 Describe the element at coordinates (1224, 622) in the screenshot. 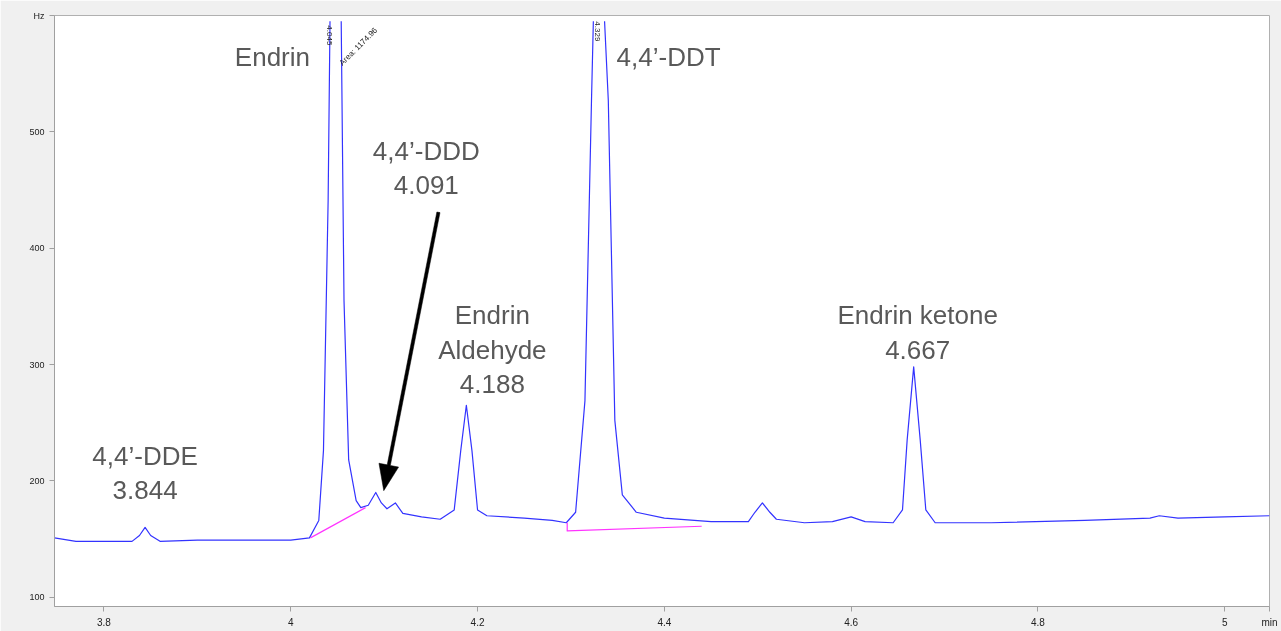

I see `x-tick-label: 5` at that location.